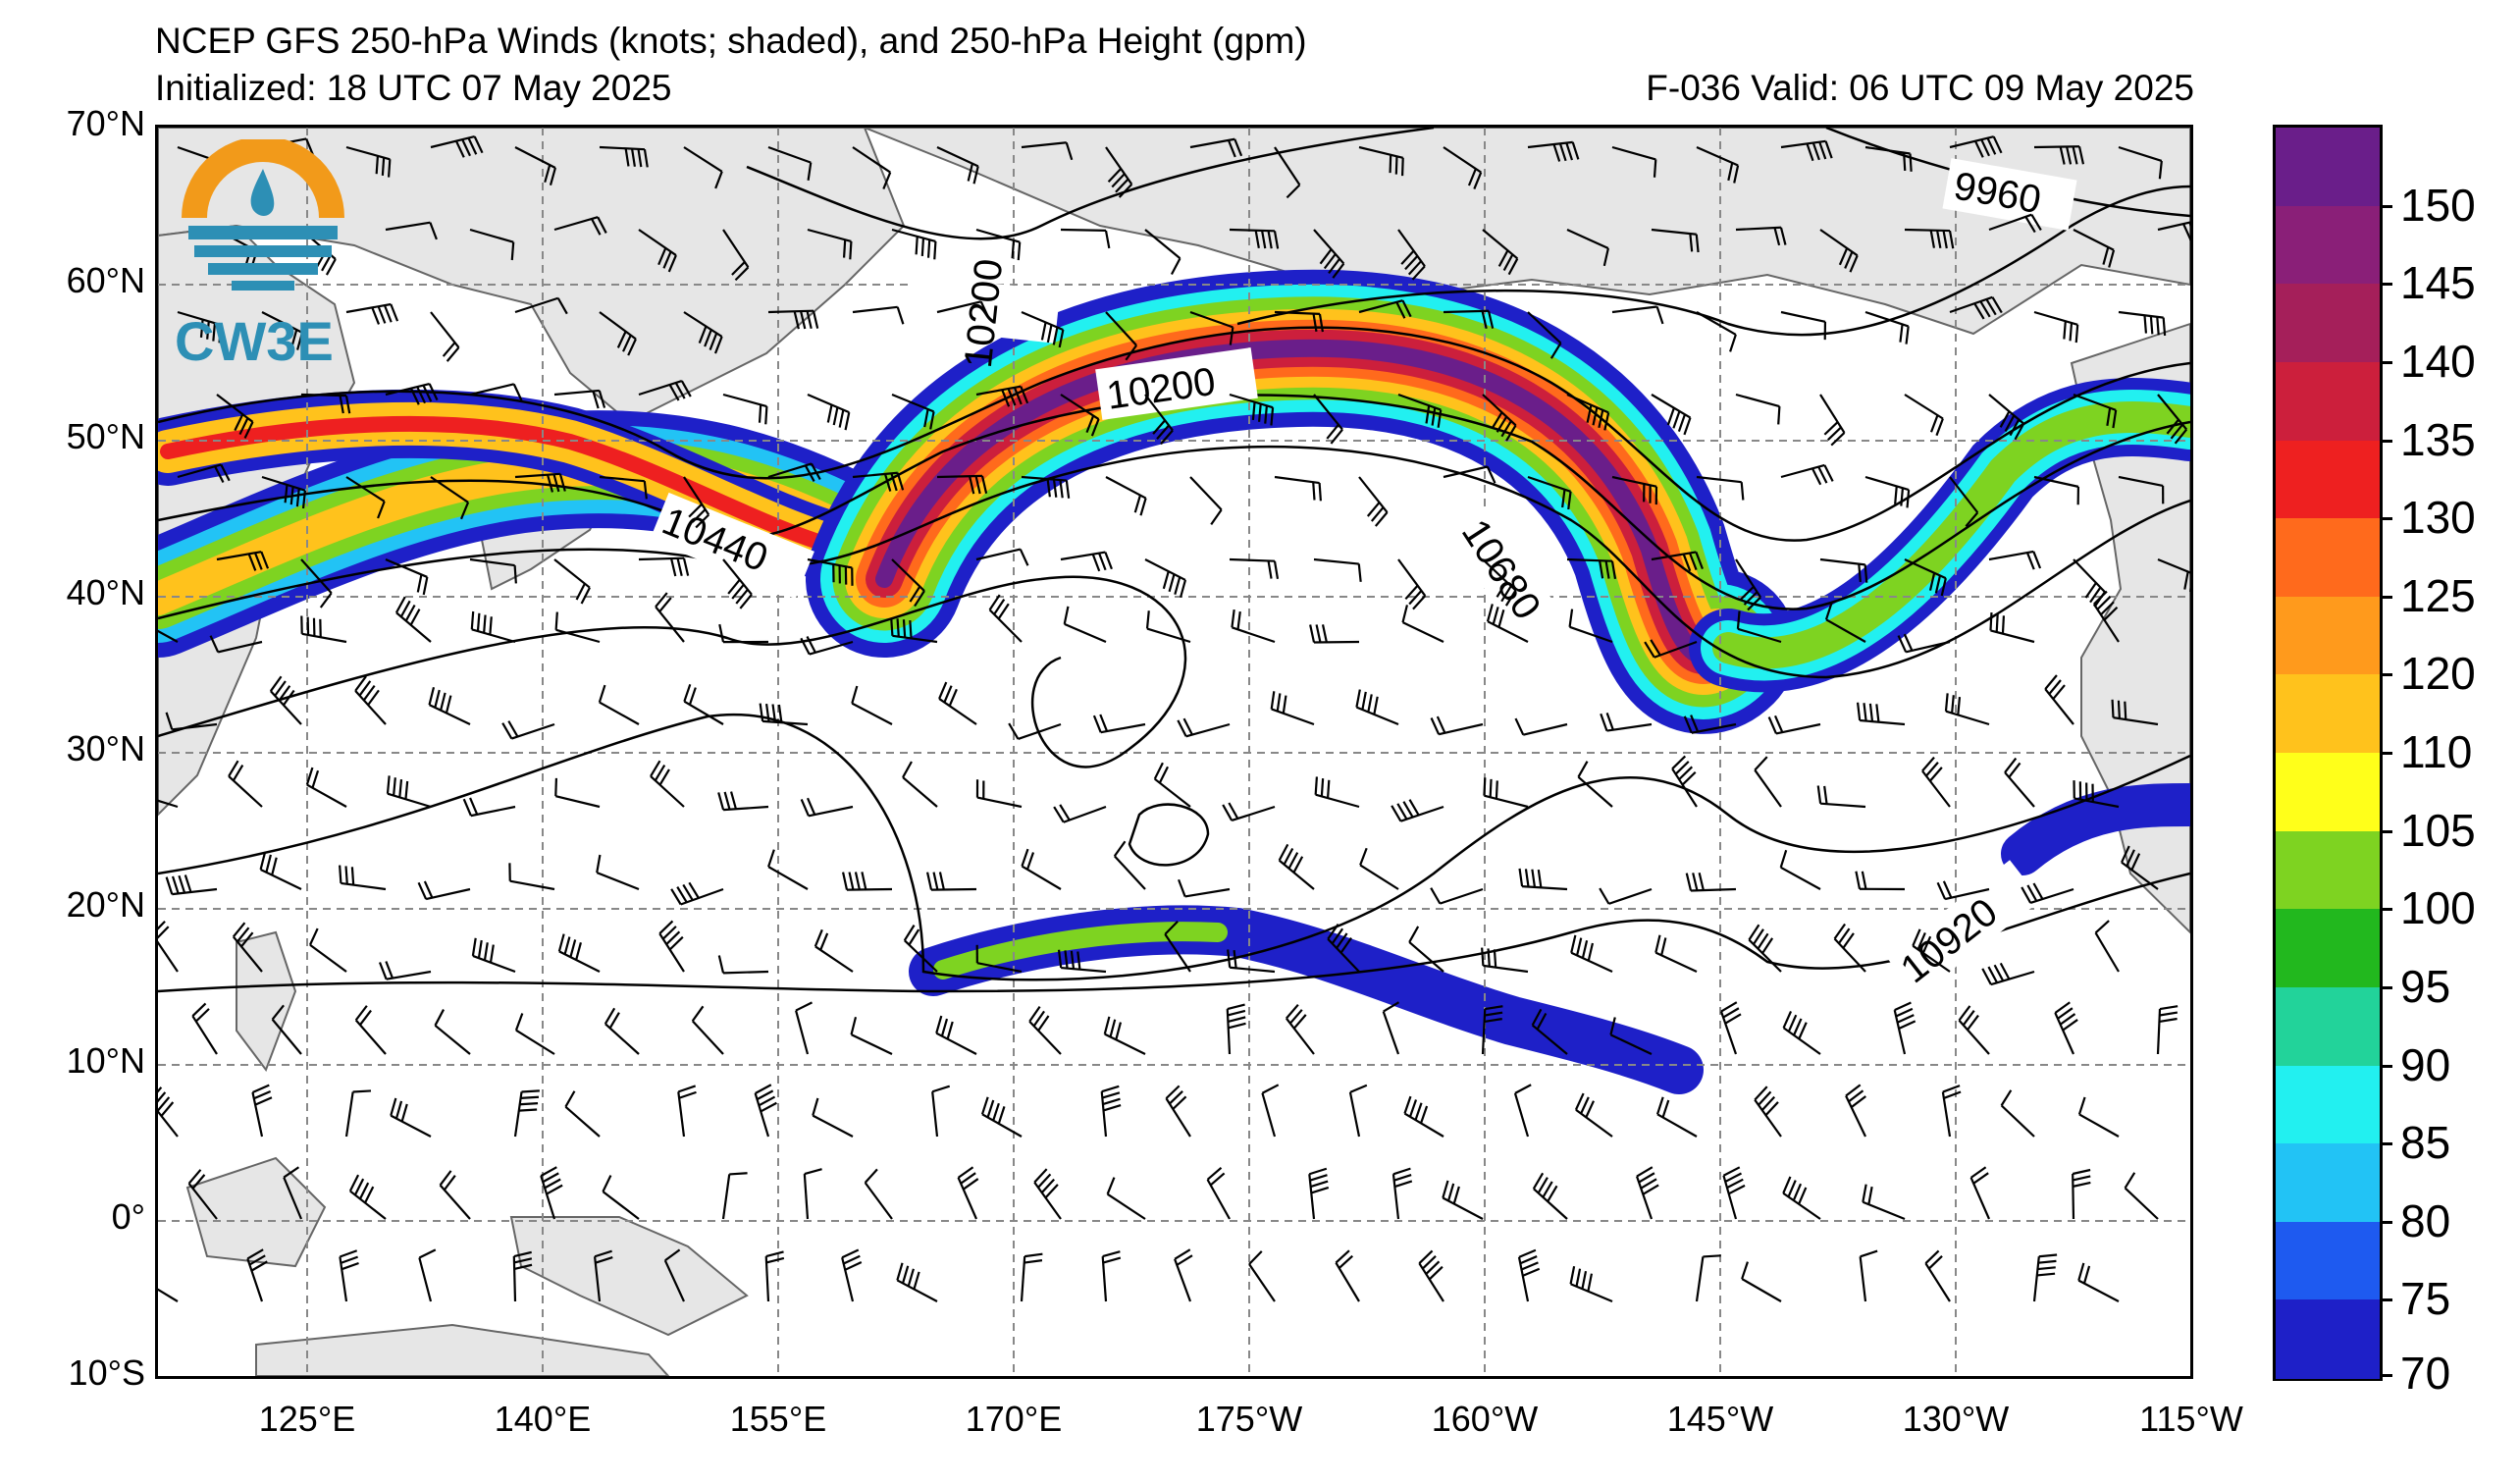 The image size is (2520, 1483). What do you see at coordinates (105, 592) in the screenshot?
I see `lat-label-40n: 40°N` at bounding box center [105, 592].